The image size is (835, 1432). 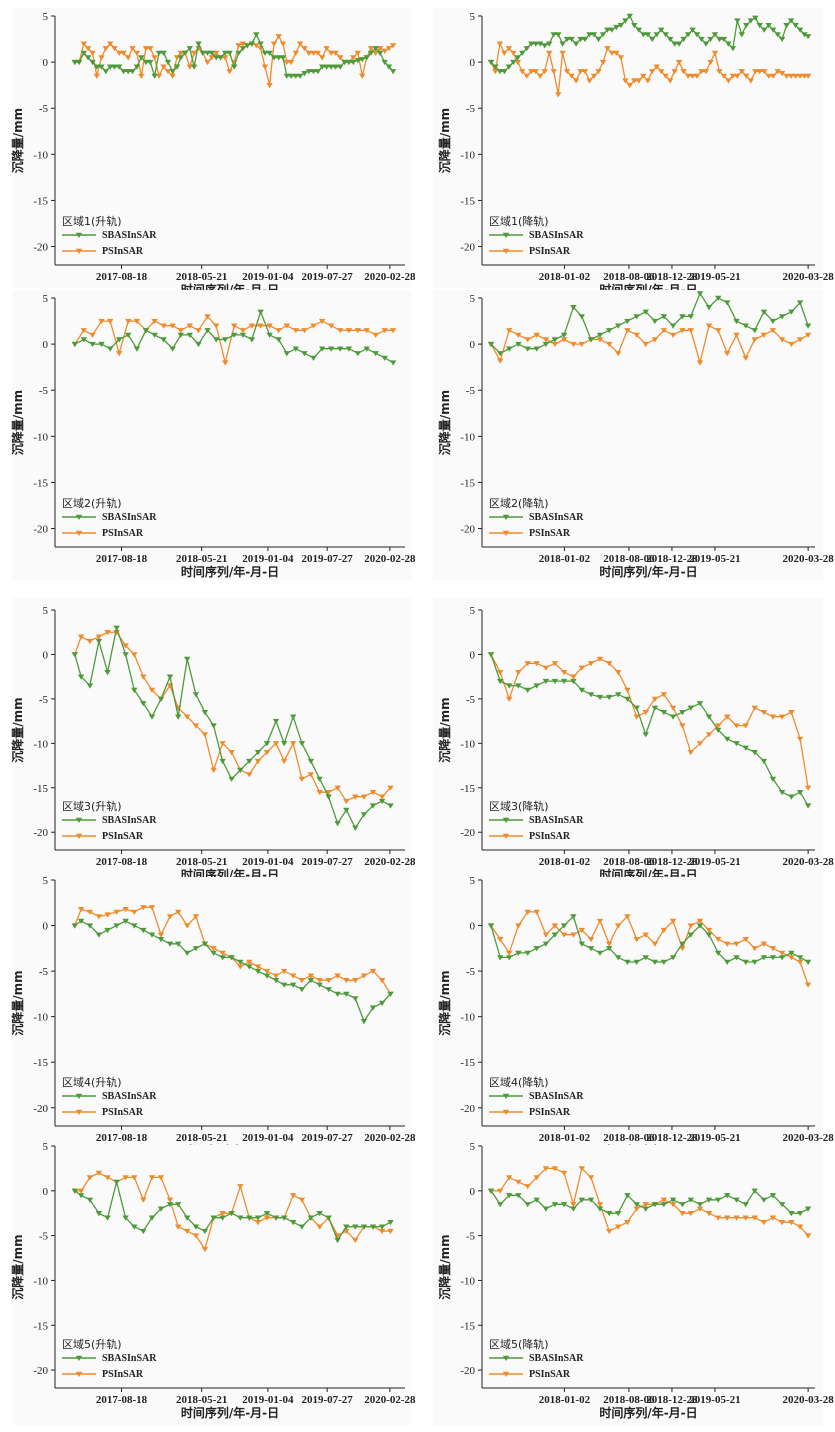 What do you see at coordinates (506, 1374) in the screenshot?
I see `legend-marker` at bounding box center [506, 1374].